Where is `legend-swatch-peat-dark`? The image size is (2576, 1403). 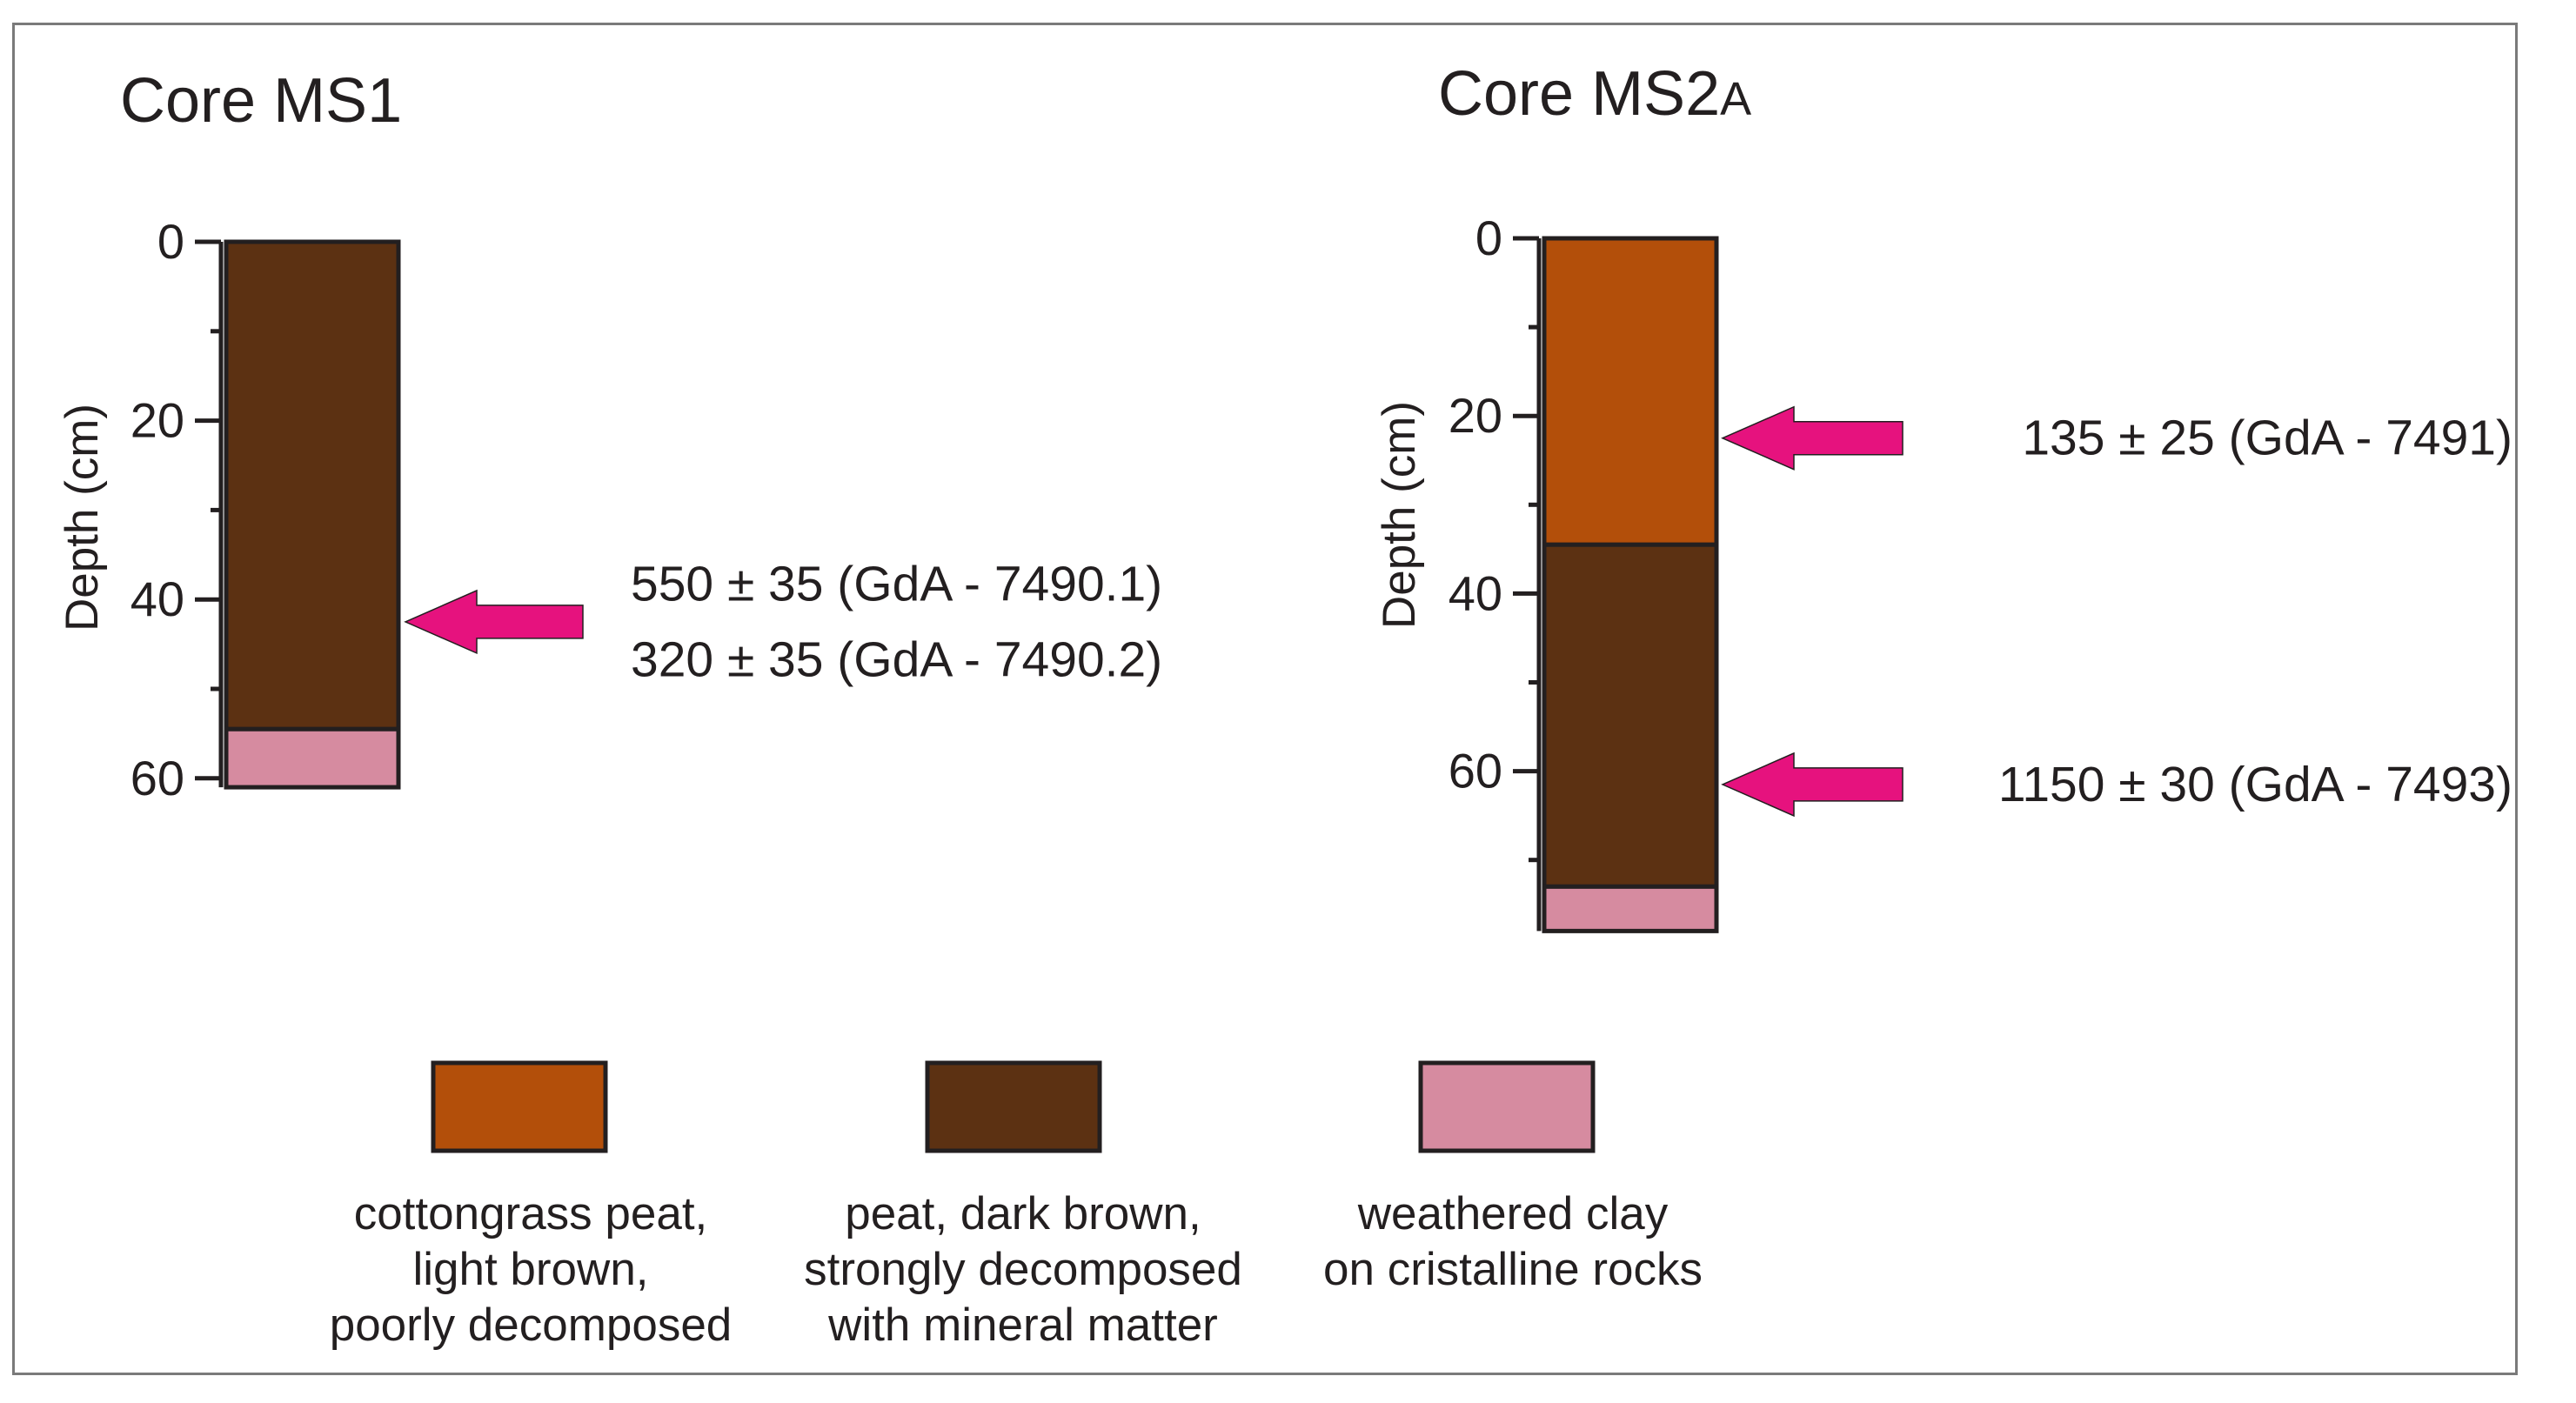
legend-swatch-peat-dark is located at coordinates (1014, 1106).